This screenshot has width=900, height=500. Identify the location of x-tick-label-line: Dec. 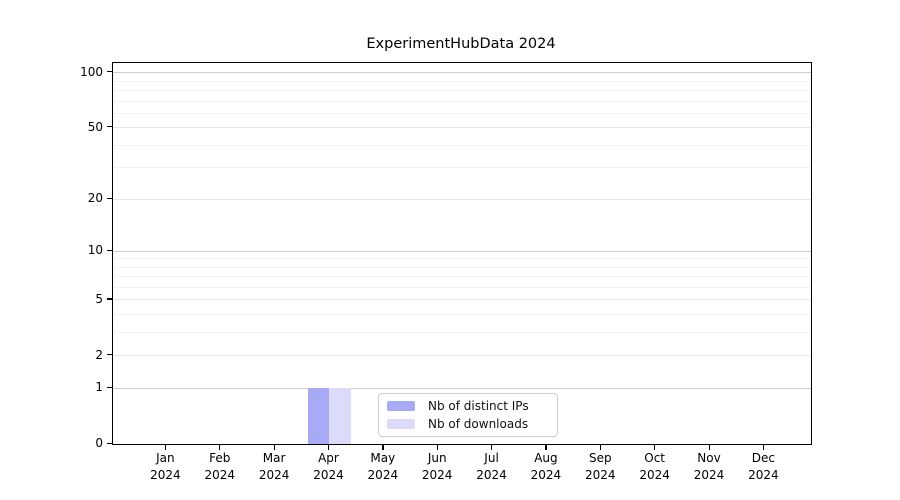
(763, 458).